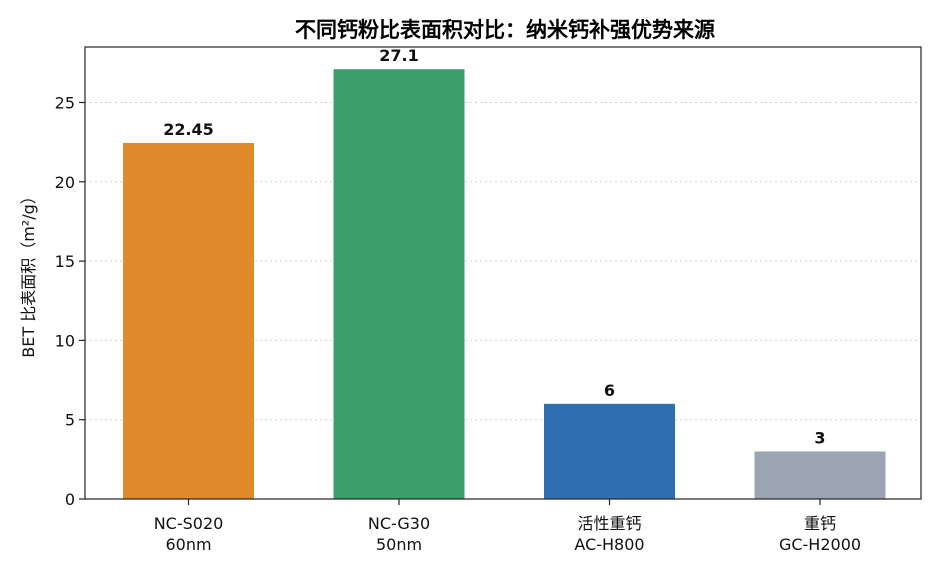 Image resolution: width=937 pixels, height=574 pixels. I want to click on value-label-4: 3, so click(819, 437).